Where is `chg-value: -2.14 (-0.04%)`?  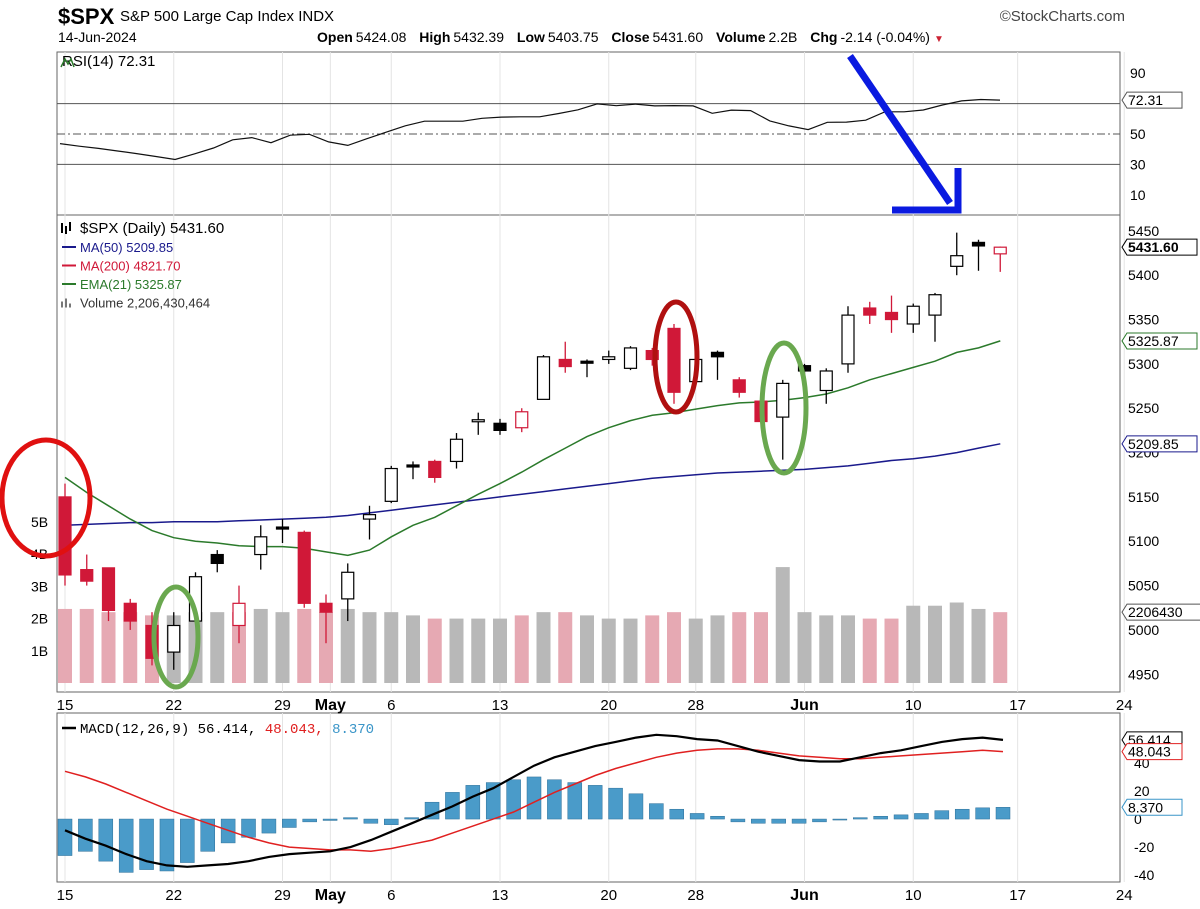 chg-value: -2.14 (-0.04%) is located at coordinates (885, 37).